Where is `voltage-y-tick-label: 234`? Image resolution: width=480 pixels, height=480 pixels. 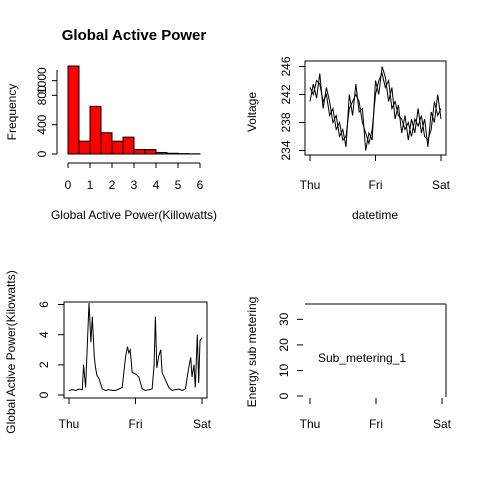
voltage-y-tick-label: 234 is located at coordinates (286, 150).